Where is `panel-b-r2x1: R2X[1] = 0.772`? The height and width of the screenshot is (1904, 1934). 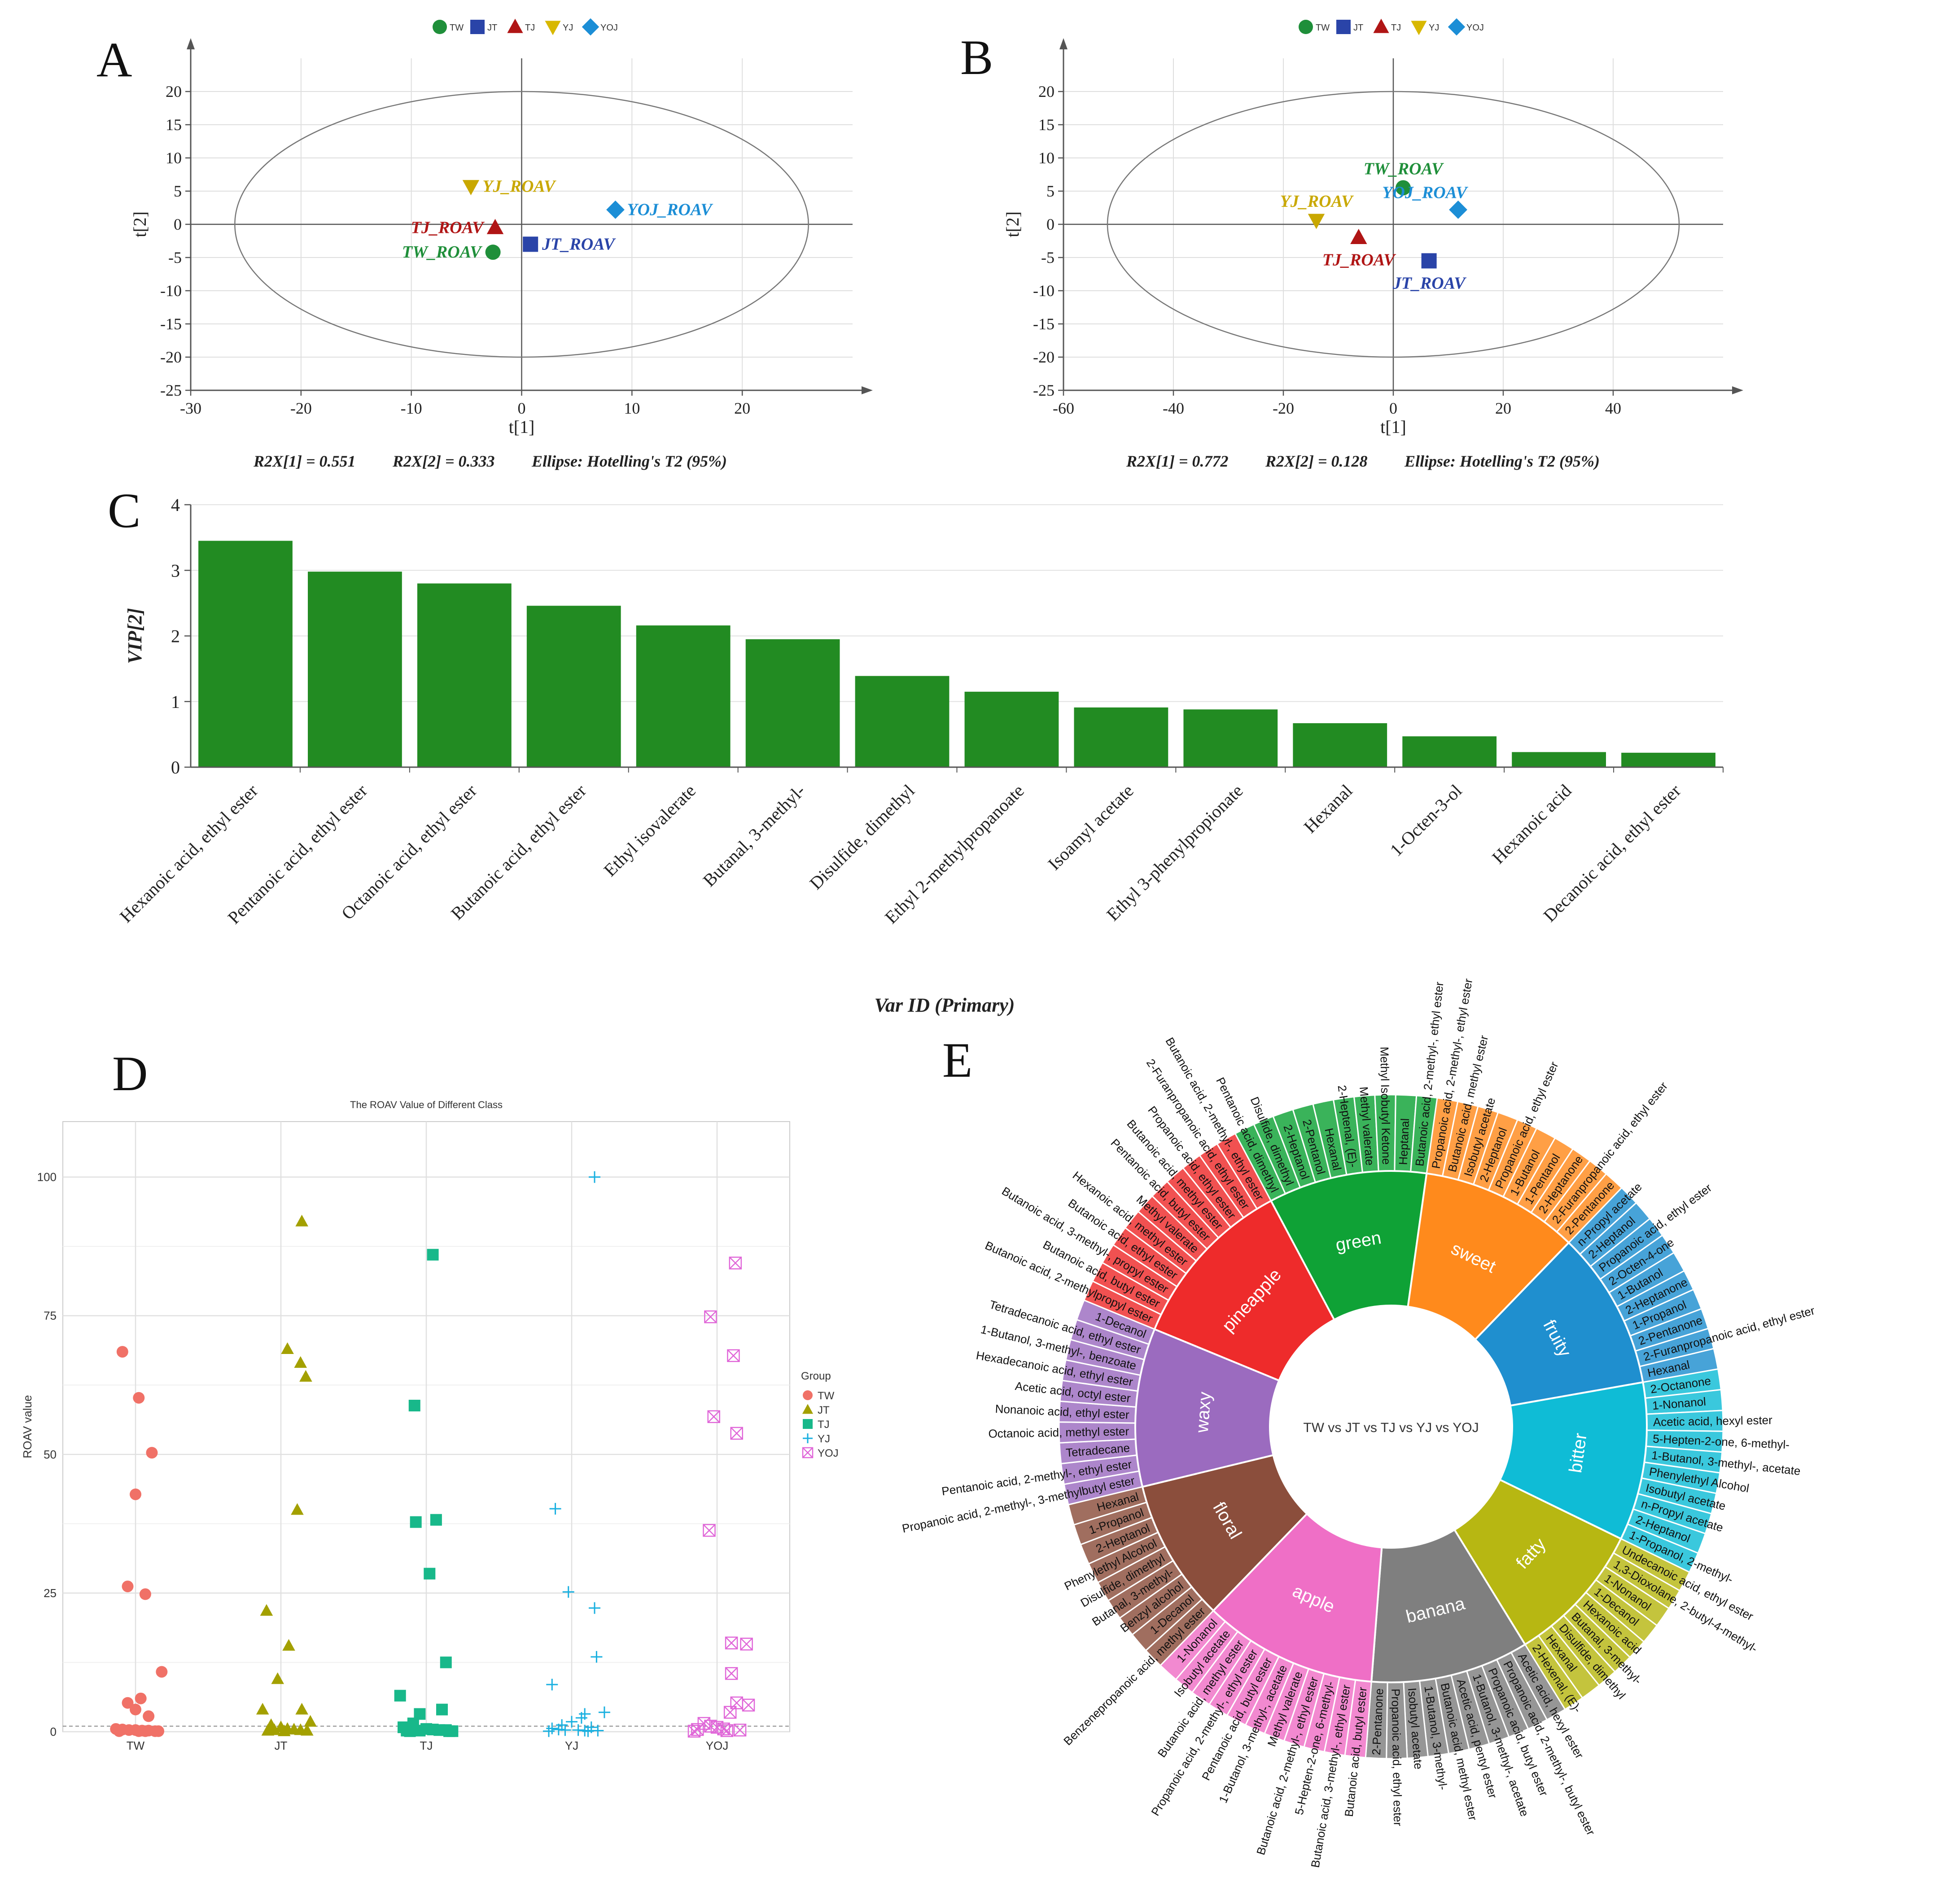 panel-b-r2x1: R2X[1] = 0.772 is located at coordinates (1177, 461).